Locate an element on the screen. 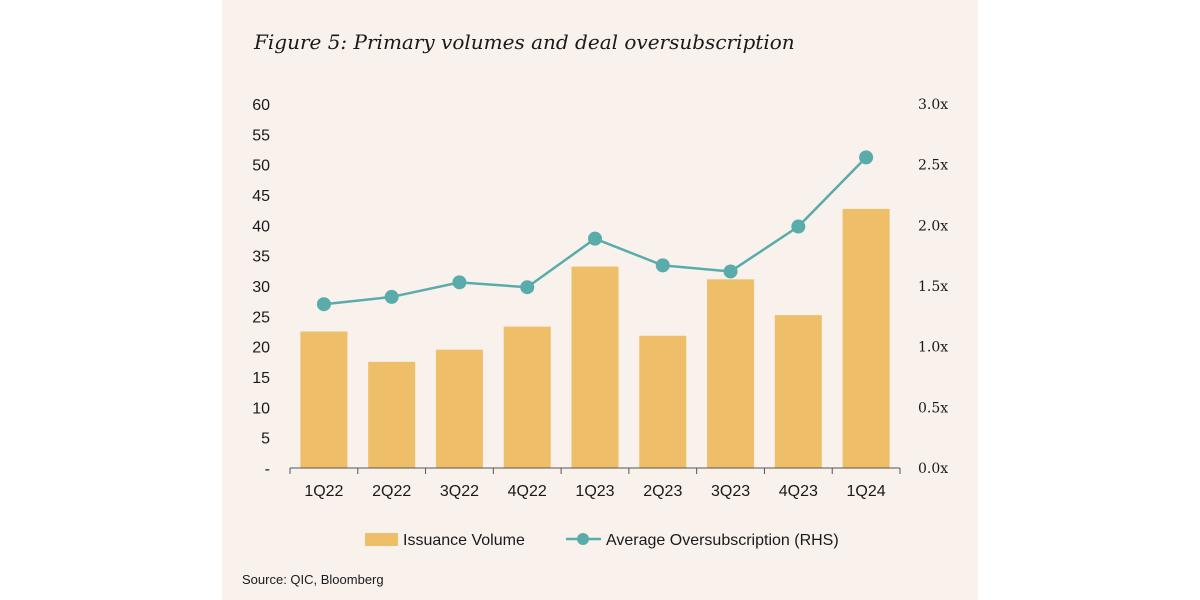 The image size is (1200, 600). oversubscription-point-4q23 is located at coordinates (798, 226).